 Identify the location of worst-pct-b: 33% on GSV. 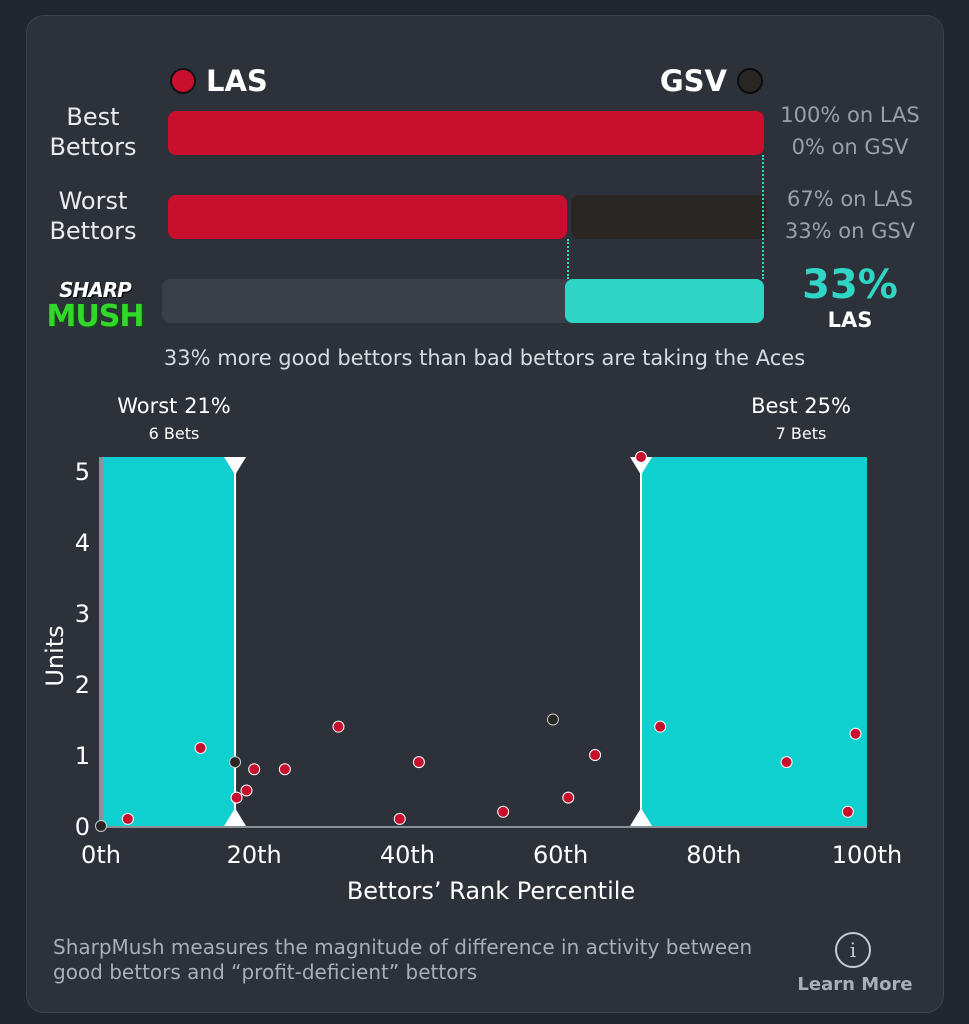
(850, 231).